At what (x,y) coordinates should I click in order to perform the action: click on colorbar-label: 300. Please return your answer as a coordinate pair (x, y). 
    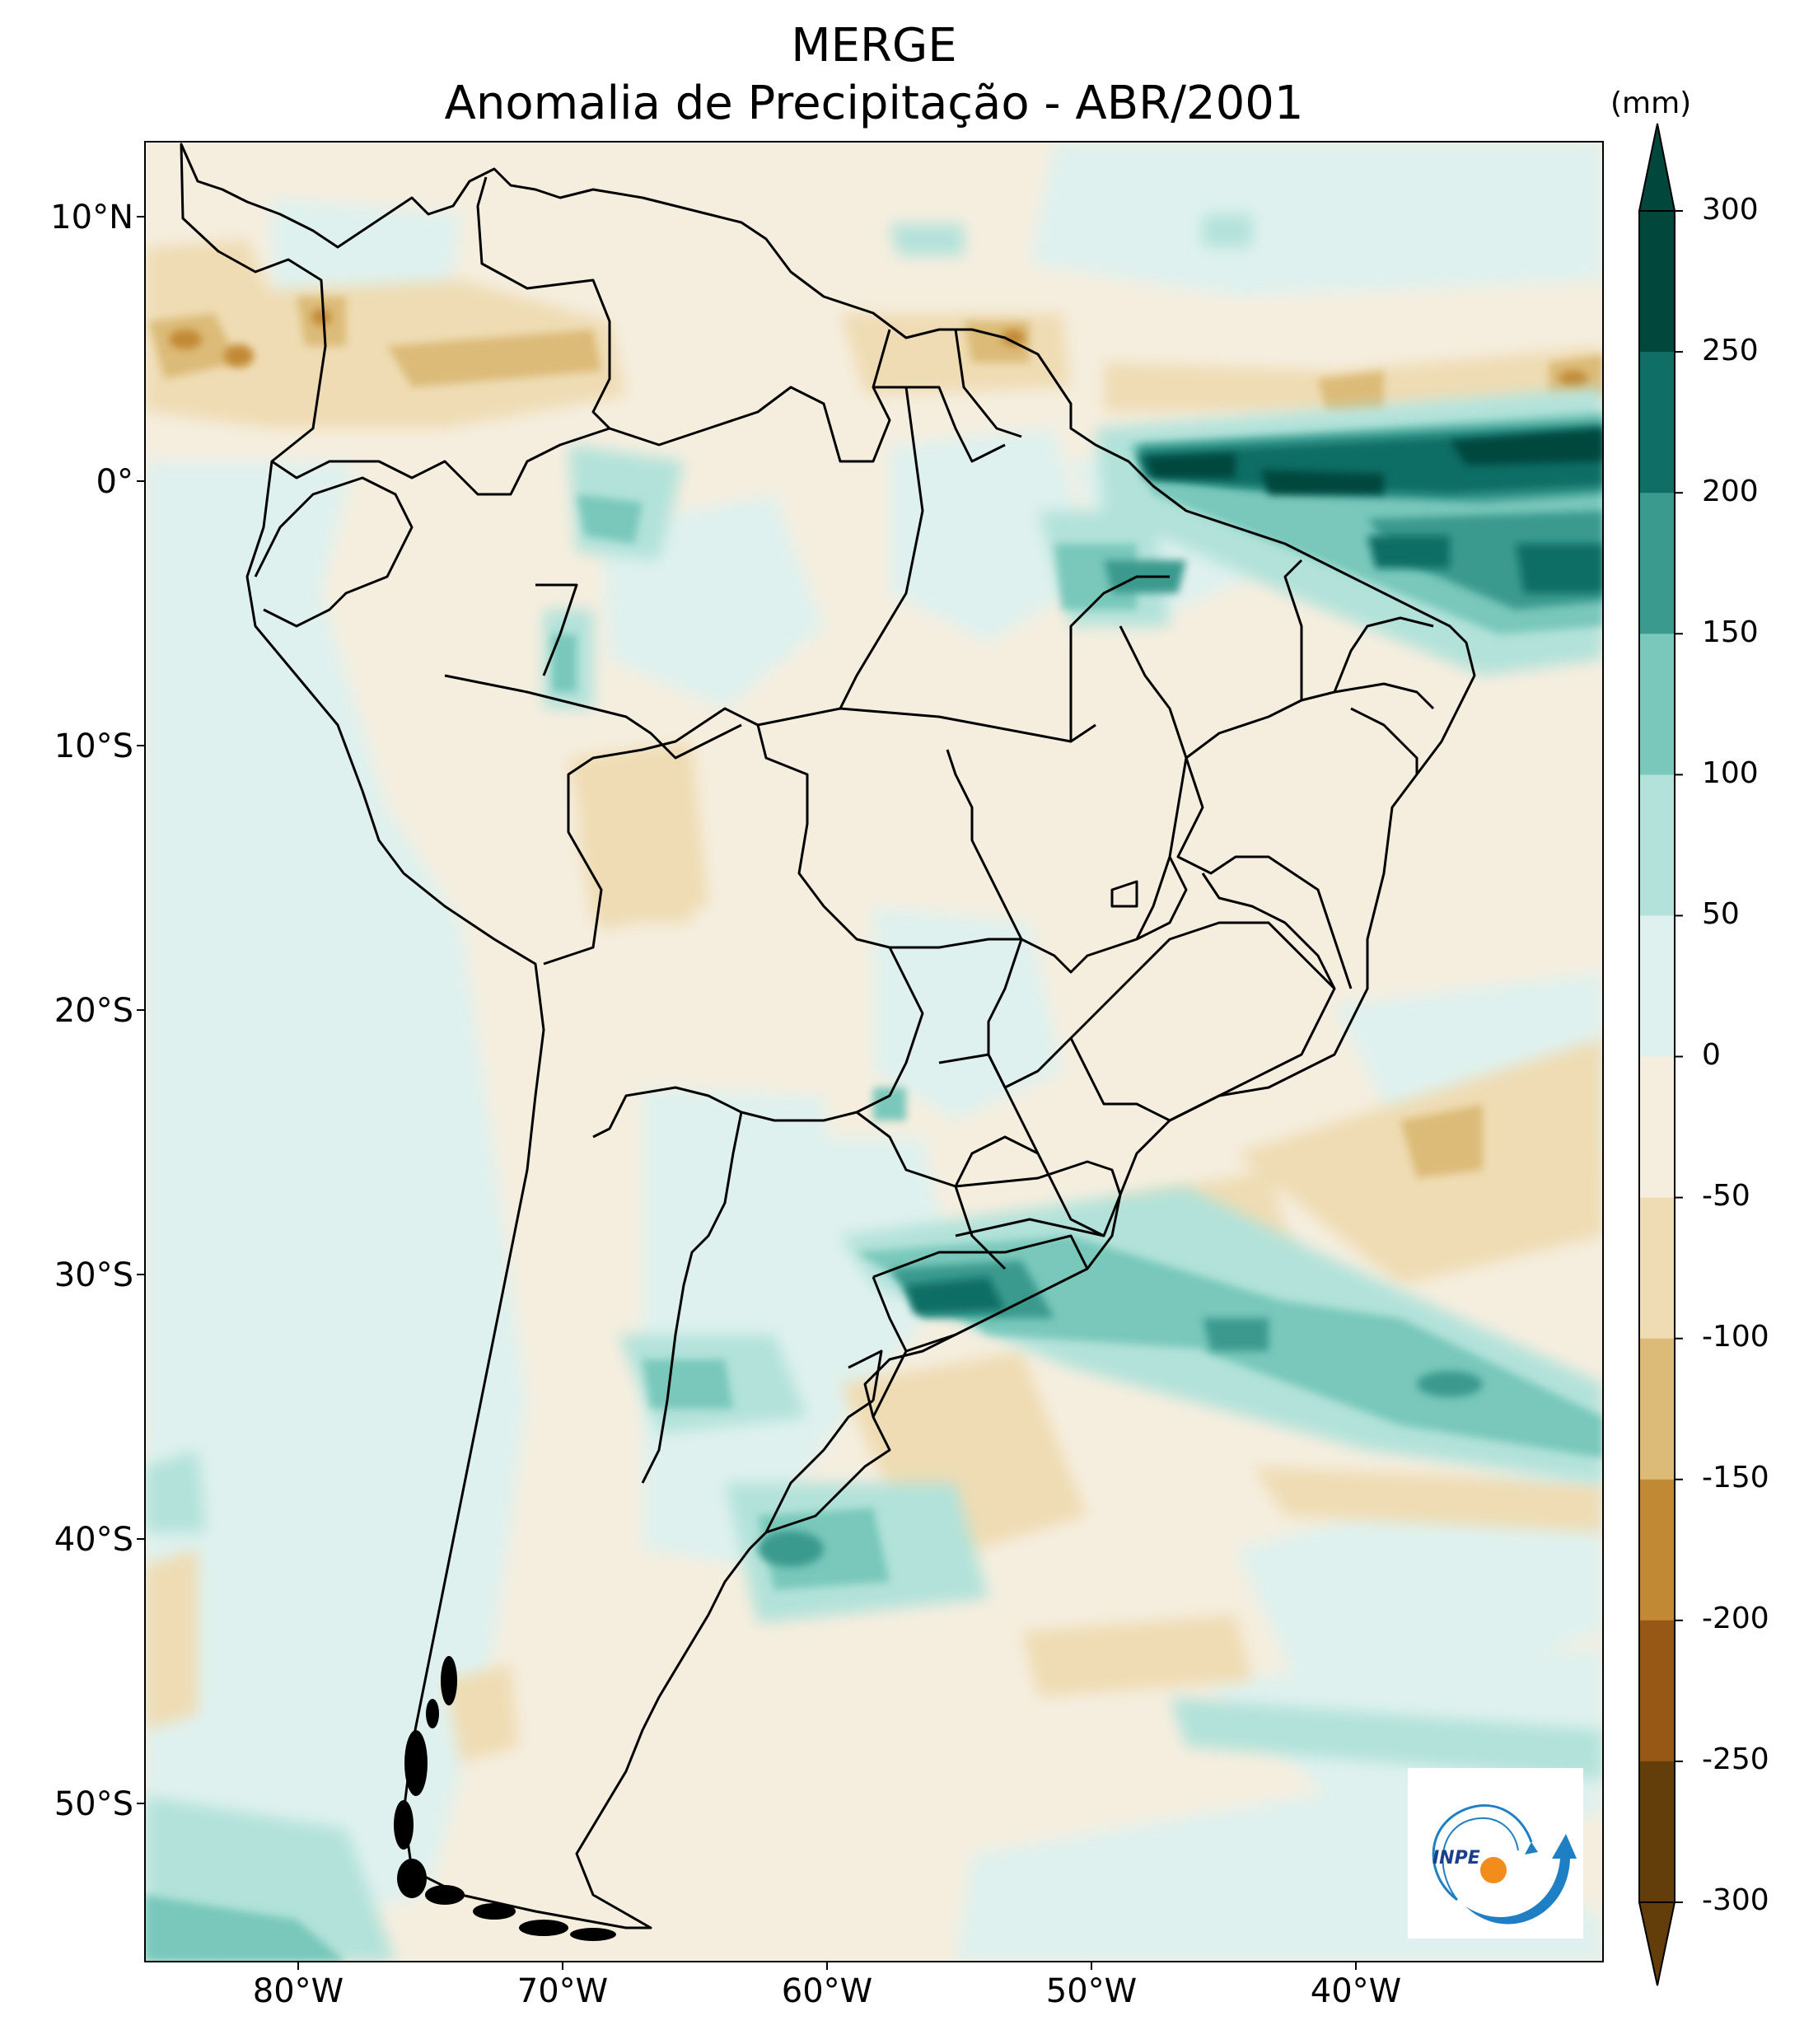
    Looking at the image, I should click on (1730, 210).